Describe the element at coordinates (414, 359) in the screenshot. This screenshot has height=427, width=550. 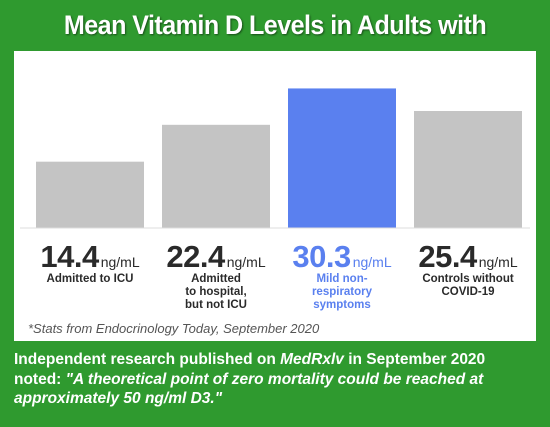
I see `footer-suffix: in September 2020` at that location.